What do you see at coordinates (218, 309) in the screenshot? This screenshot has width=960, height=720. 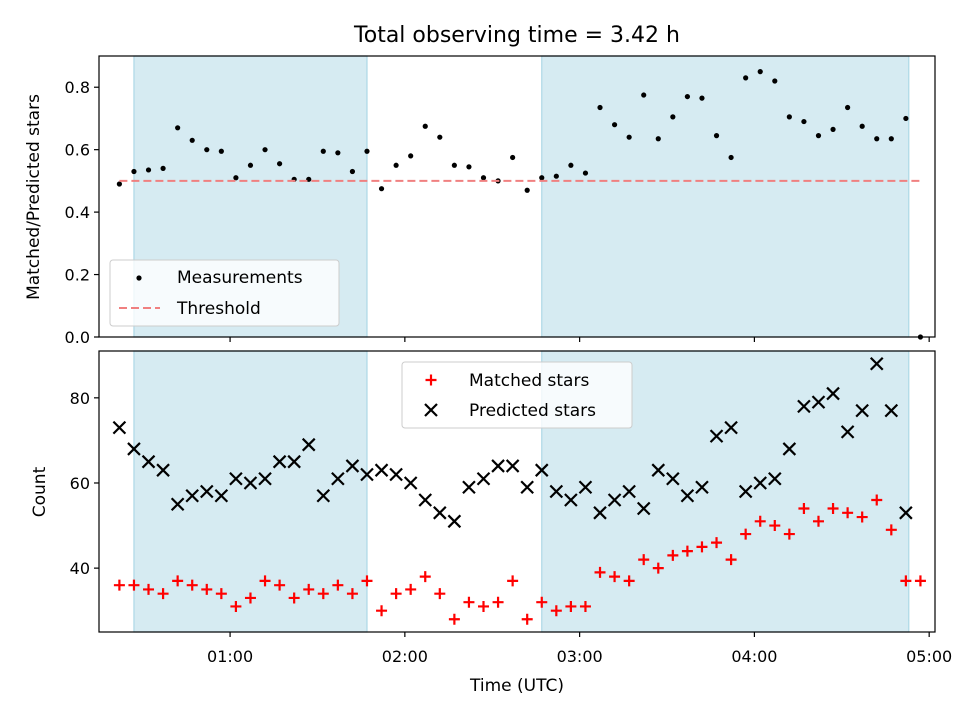 I see `legend-label: Threshold` at bounding box center [218, 309].